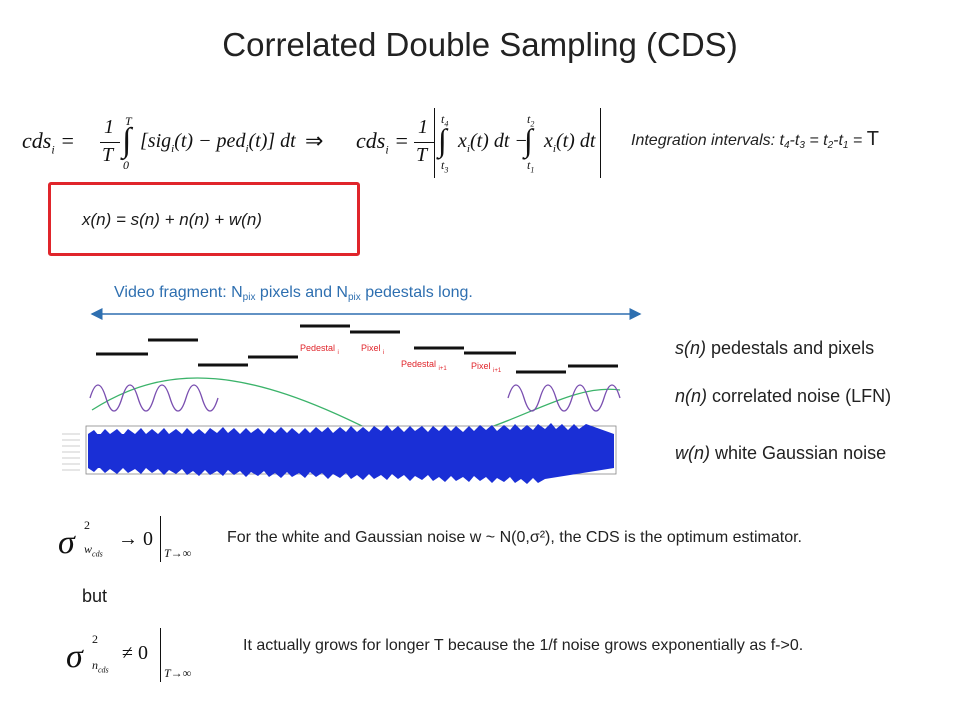 This screenshot has height=720, width=960. Describe the element at coordinates (314, 140) in the screenshot. I see `implies-arrow: ⇒` at that location.